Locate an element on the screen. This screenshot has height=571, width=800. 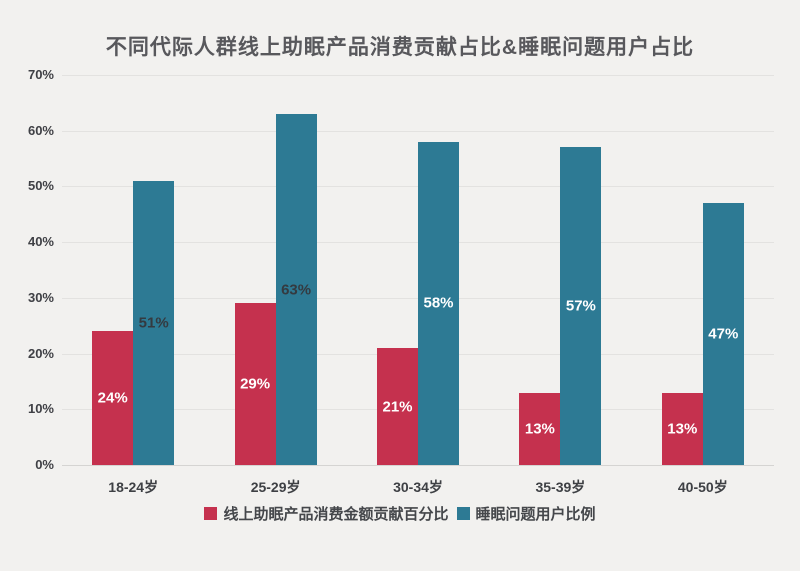
y-tick-label: 10% is located at coordinates (40, 409).